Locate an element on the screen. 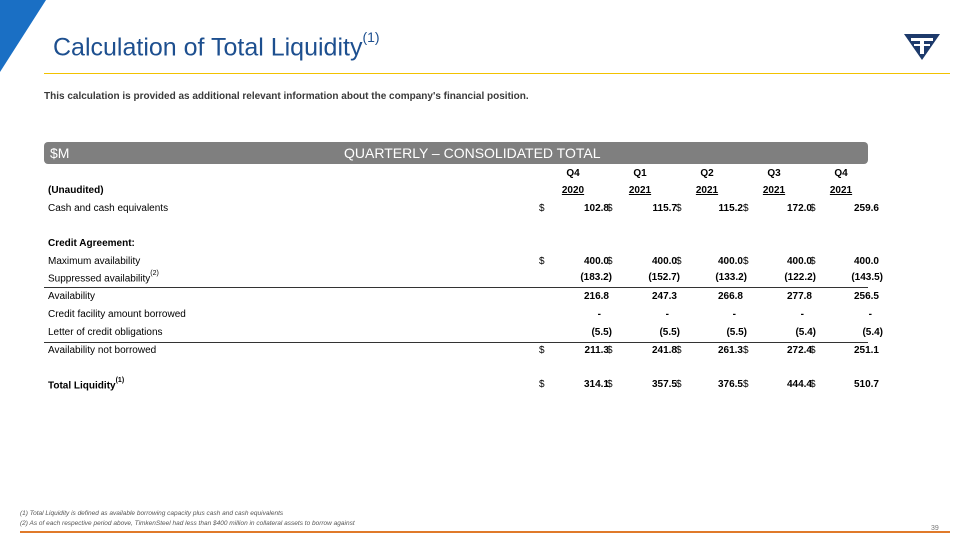 Image resolution: width=960 pixels, height=540 pixels. cell-value: 102.8 is located at coordinates (596, 208).